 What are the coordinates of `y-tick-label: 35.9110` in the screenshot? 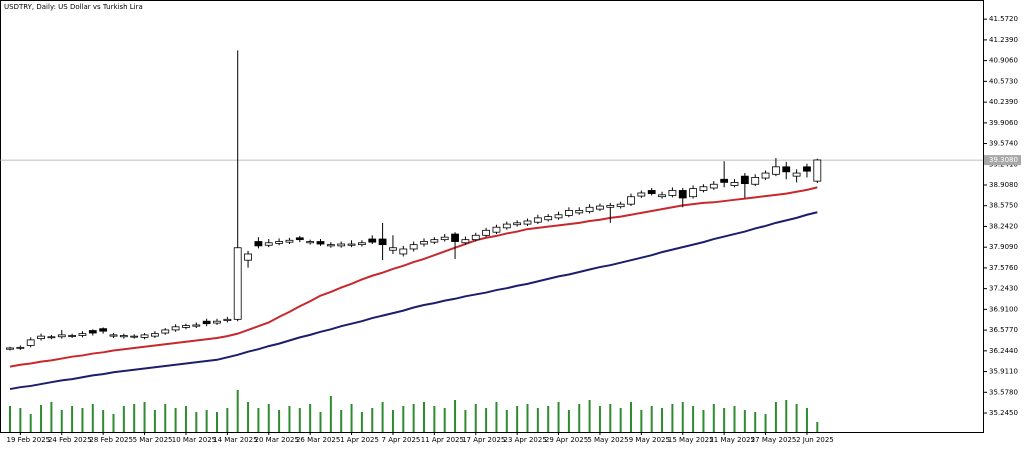 It's located at (1003, 372).